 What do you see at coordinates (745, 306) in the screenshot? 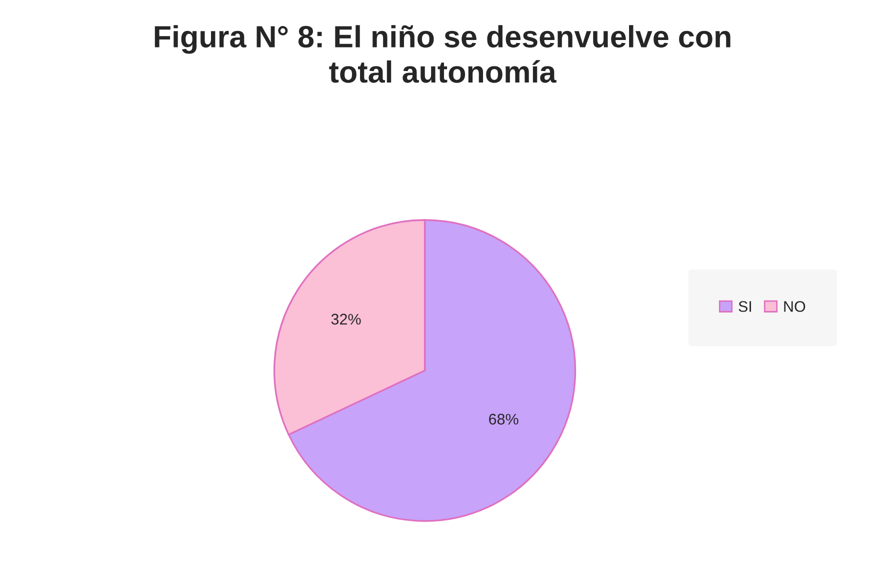
I see `legend-label: SI` at bounding box center [745, 306].